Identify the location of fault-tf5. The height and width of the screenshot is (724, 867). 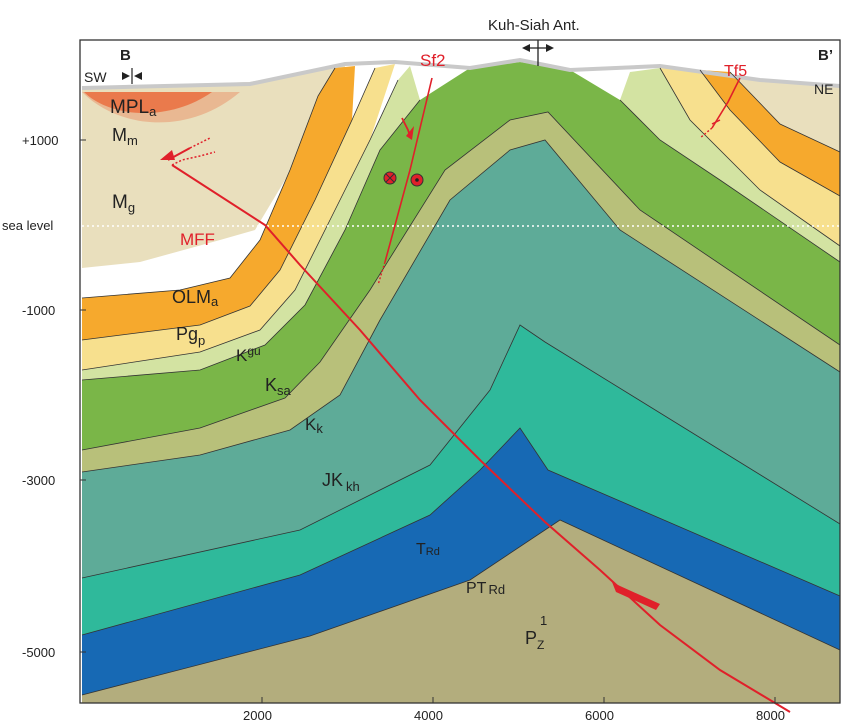
(726, 103).